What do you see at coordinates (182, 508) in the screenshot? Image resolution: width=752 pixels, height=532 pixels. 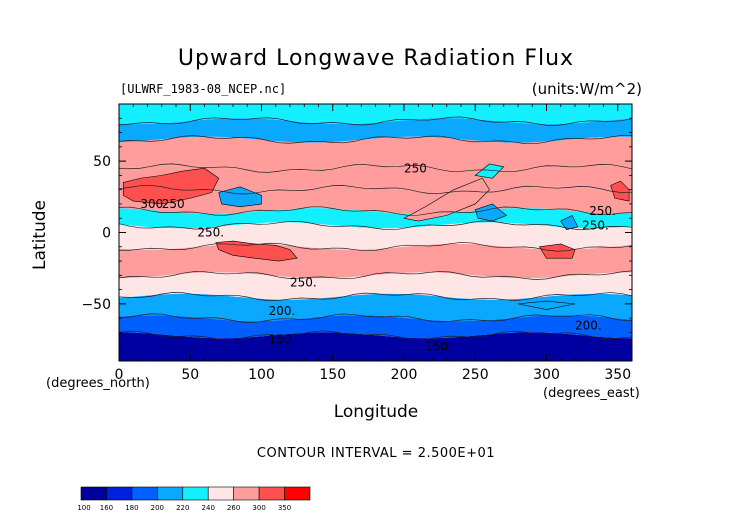 I see `colorbar-tick-label: 220` at bounding box center [182, 508].